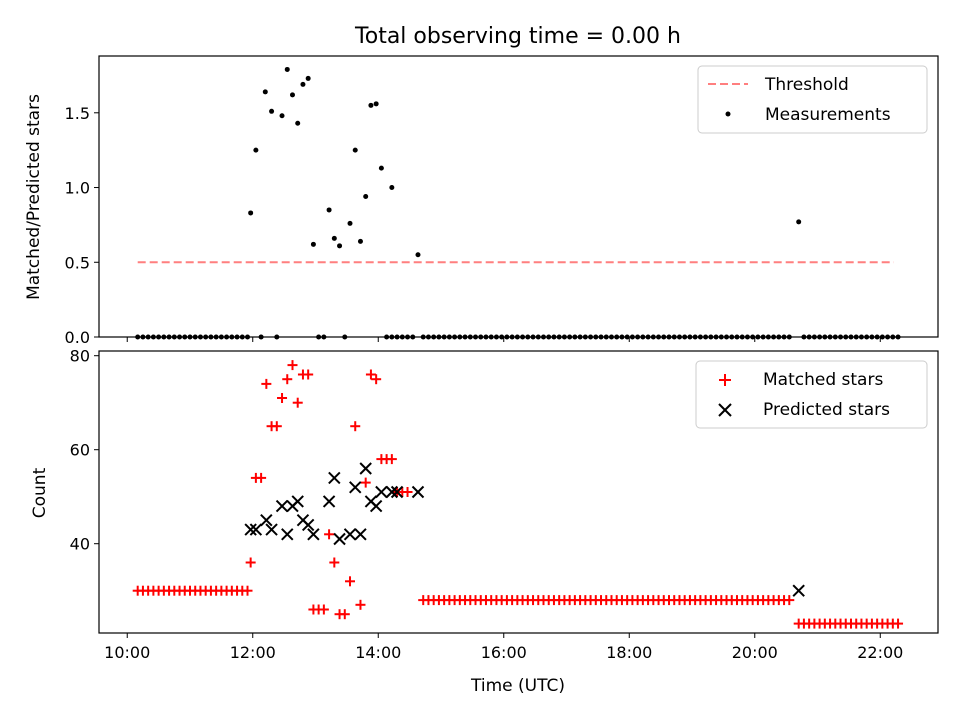 The width and height of the screenshot is (960, 720). I want to click on bottom-ytick-label: 80, so click(80, 356).